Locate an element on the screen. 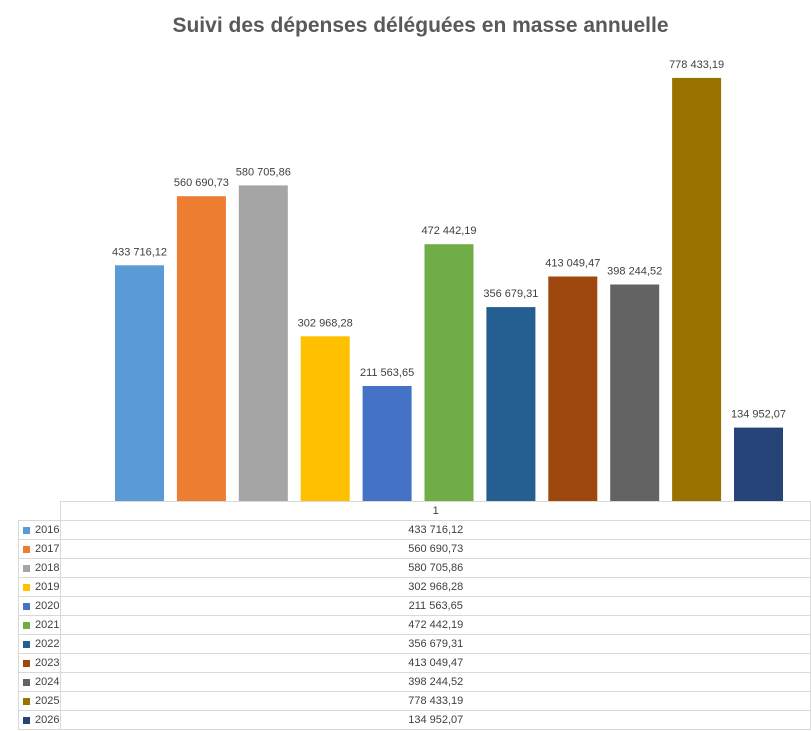  table-value-2026: 134 952,07 is located at coordinates (435, 720).